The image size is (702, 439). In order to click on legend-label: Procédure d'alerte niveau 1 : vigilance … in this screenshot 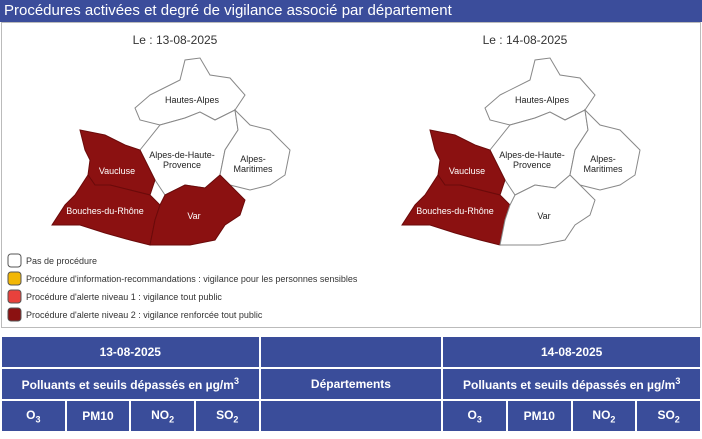, I will do `click(124, 297)`.